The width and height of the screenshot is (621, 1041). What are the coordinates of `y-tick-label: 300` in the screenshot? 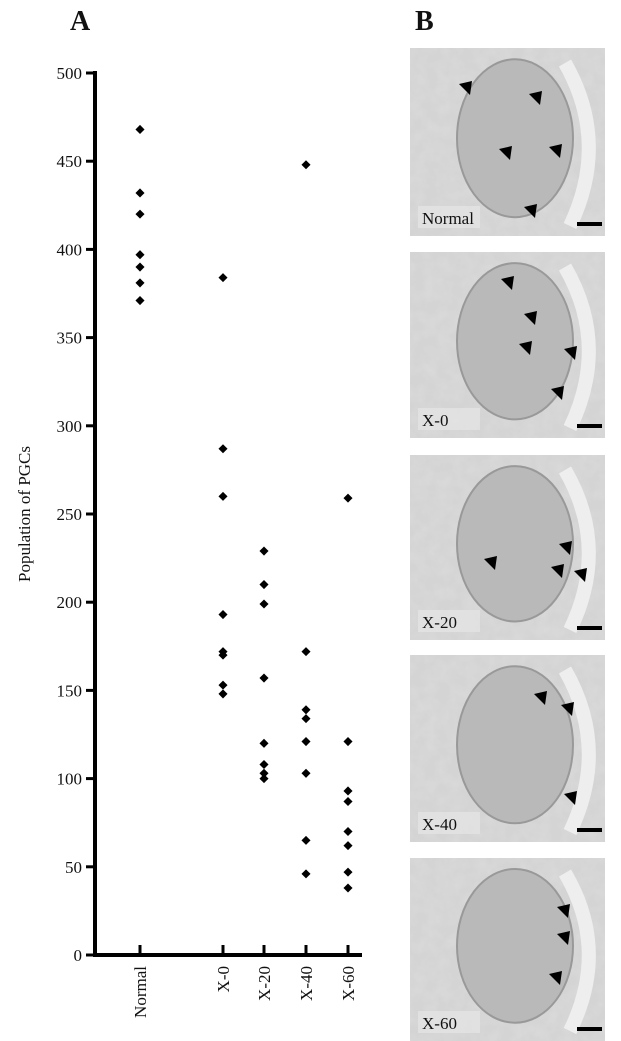 It's located at (70, 426).